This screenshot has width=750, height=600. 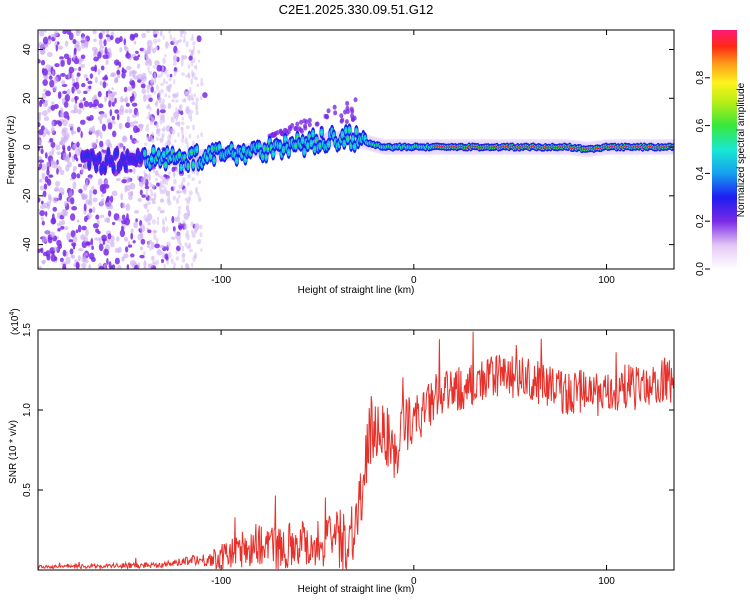 What do you see at coordinates (356, 589) in the screenshot?
I see `snr-x-axis-label: Height of straight line (km)` at bounding box center [356, 589].